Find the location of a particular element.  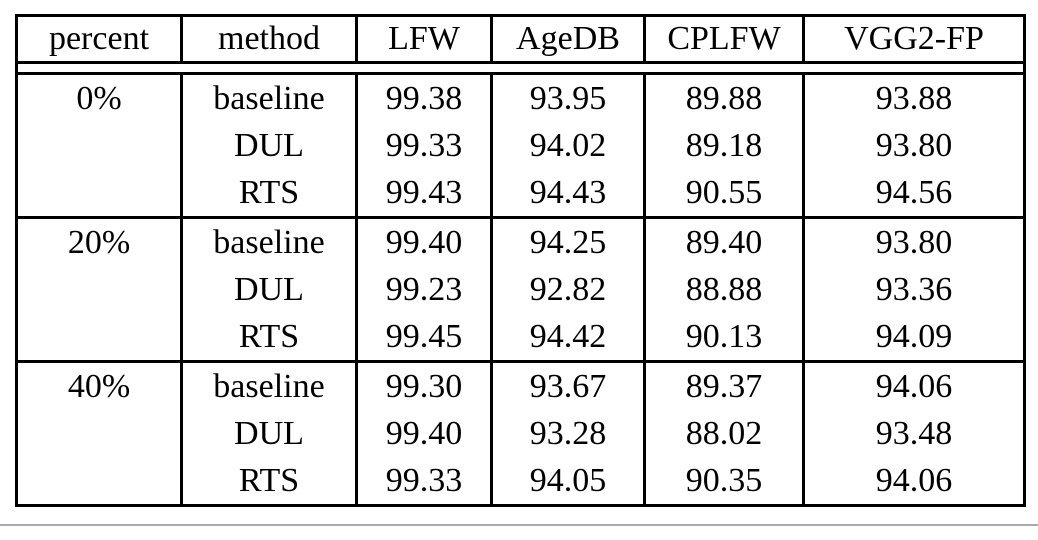

value-cell-cplfw: 89.37 is located at coordinates (723, 385).